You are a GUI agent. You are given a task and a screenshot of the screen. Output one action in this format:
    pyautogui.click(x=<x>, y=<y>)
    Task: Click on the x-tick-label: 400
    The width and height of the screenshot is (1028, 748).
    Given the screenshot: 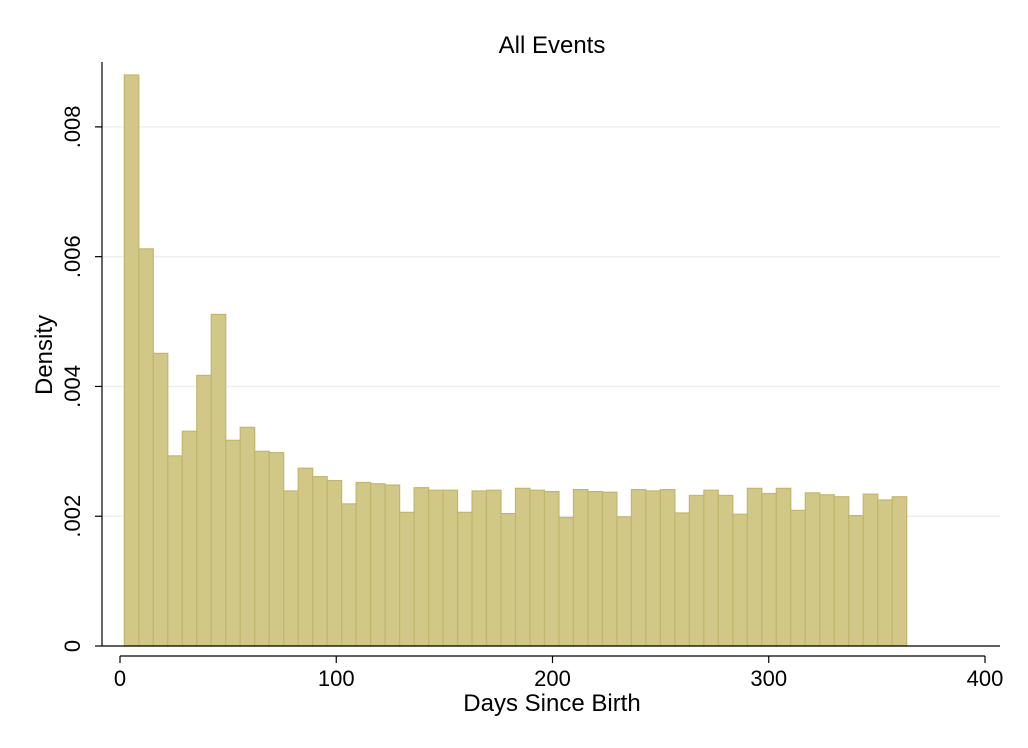 What is the action you would take?
    pyautogui.click(x=985, y=678)
    